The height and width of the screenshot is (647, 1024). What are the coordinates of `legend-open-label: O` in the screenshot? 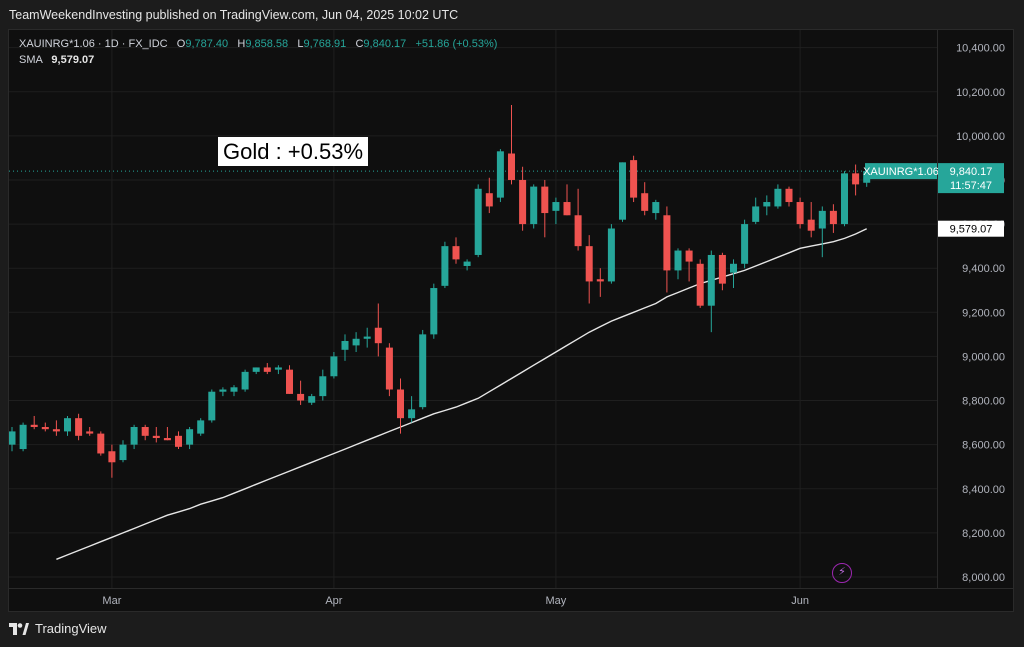 It's located at (181, 44).